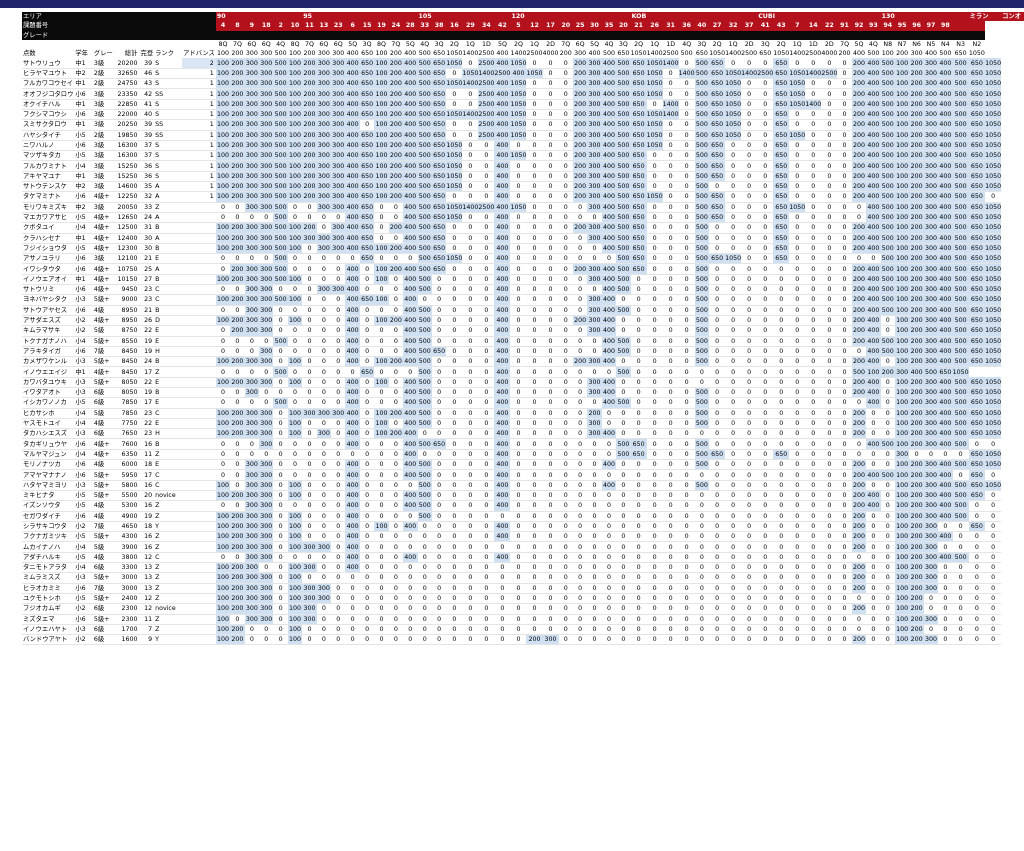 This screenshot has height=851, width=1024. Describe the element at coordinates (199, 63) in the screenshot. I see `advantage-cell: 2` at that location.